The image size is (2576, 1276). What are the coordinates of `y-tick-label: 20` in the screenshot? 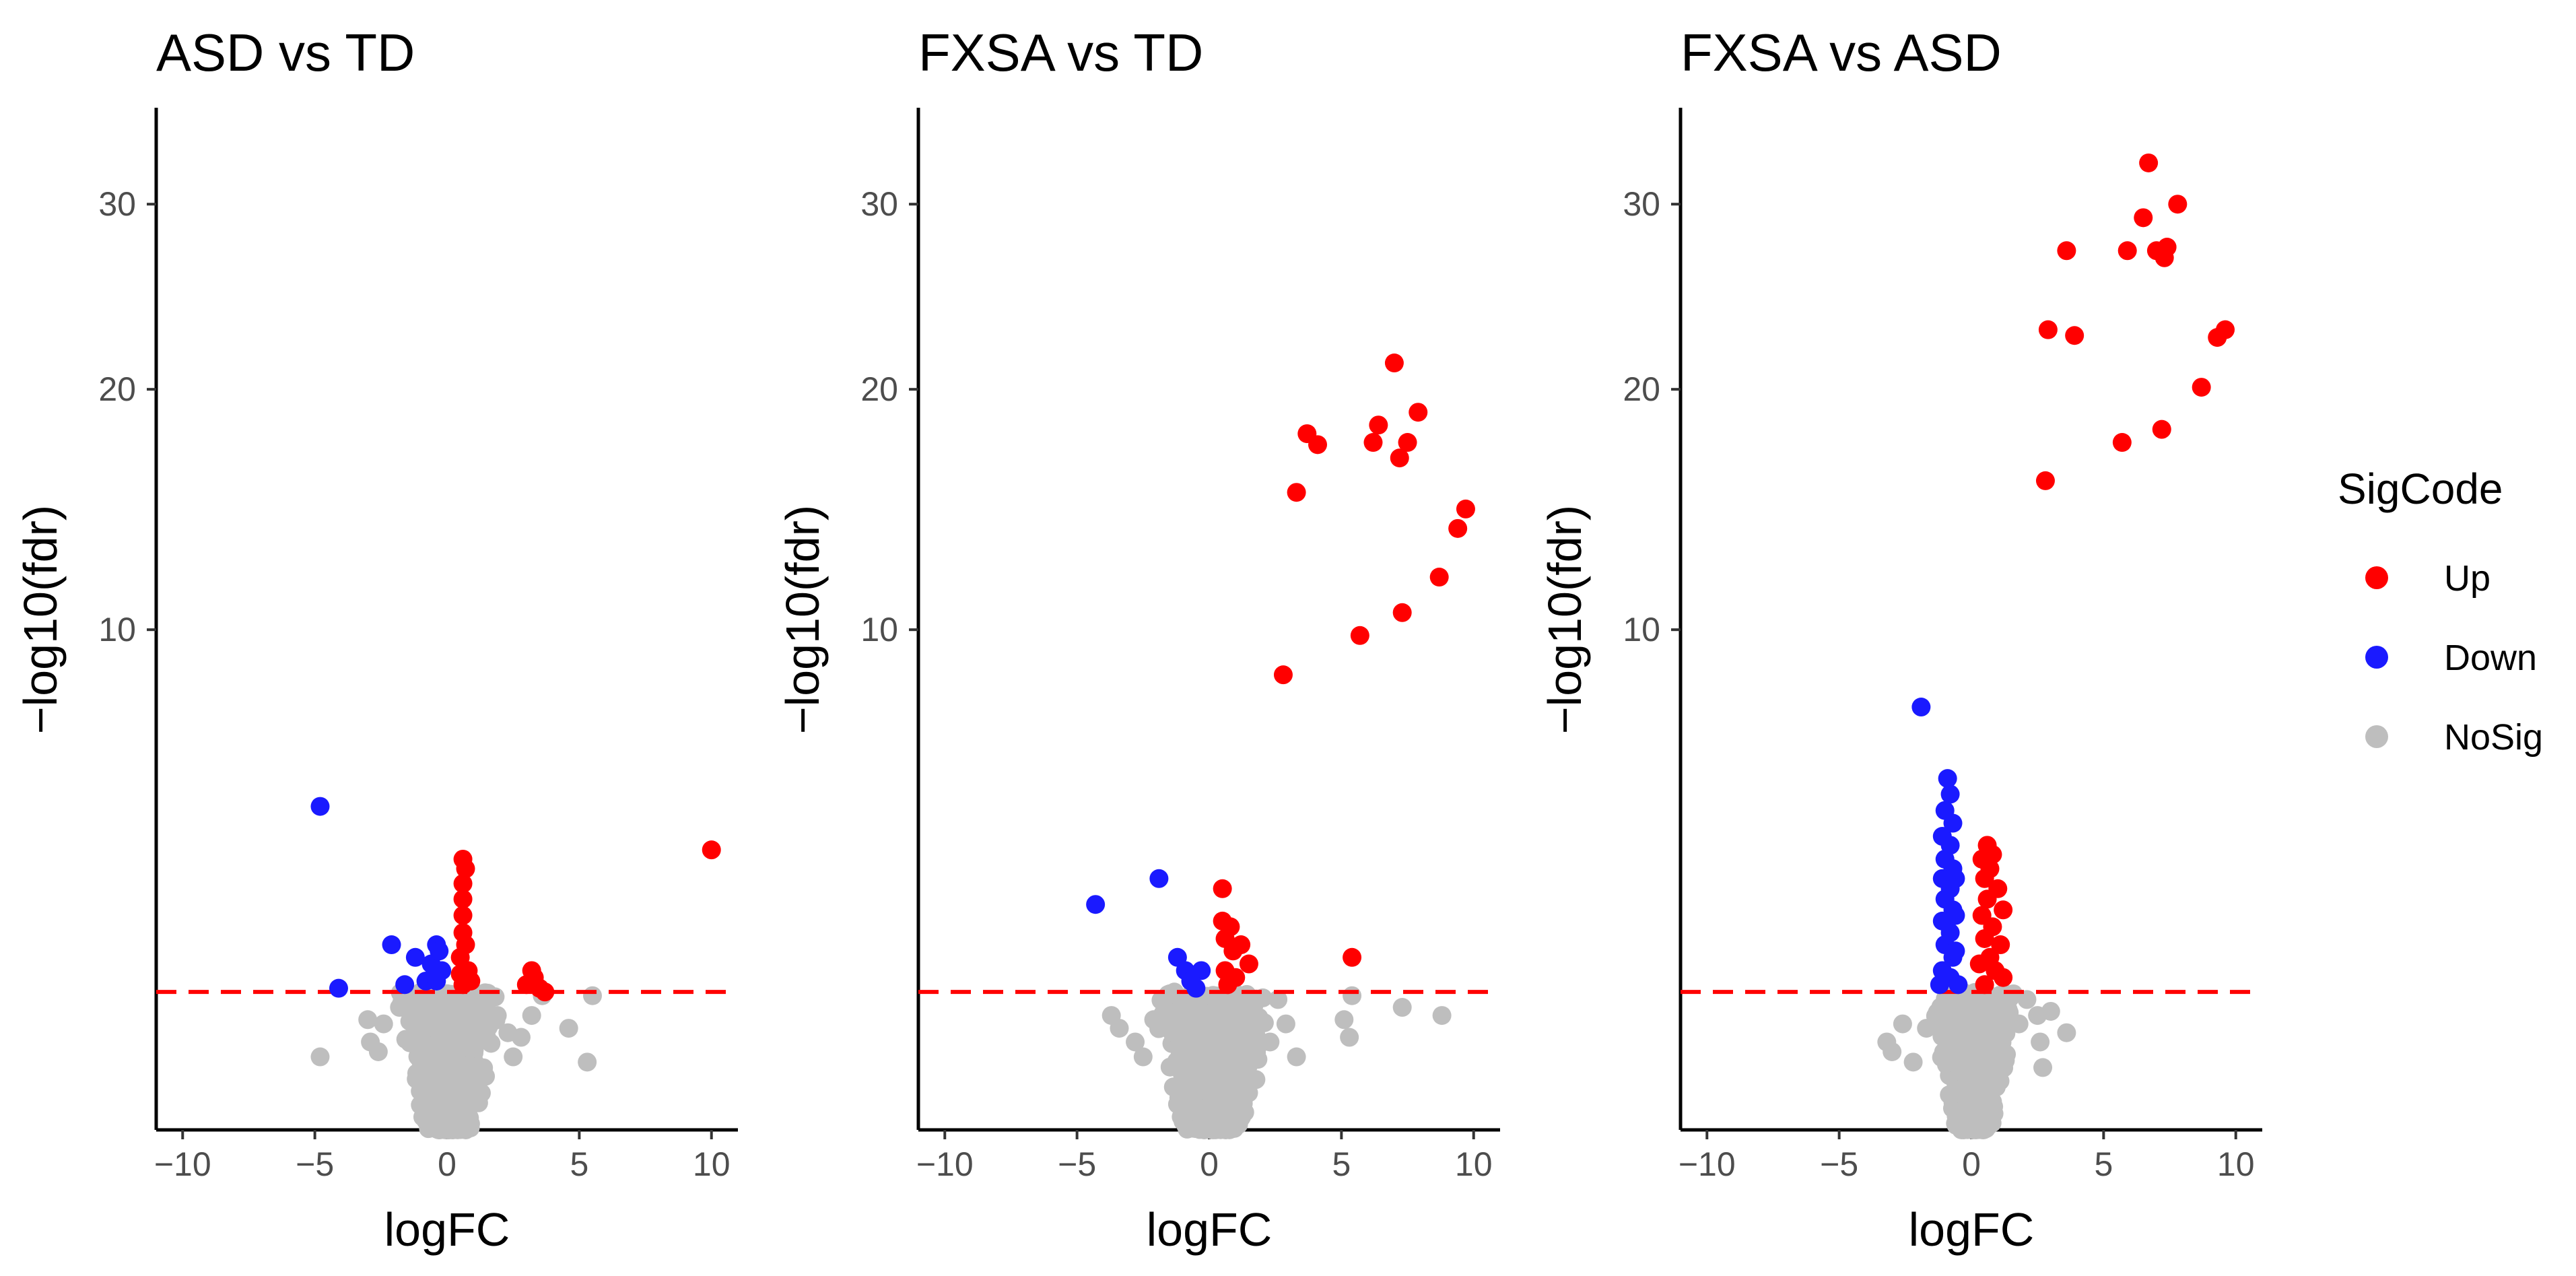 It's located at (117, 389).